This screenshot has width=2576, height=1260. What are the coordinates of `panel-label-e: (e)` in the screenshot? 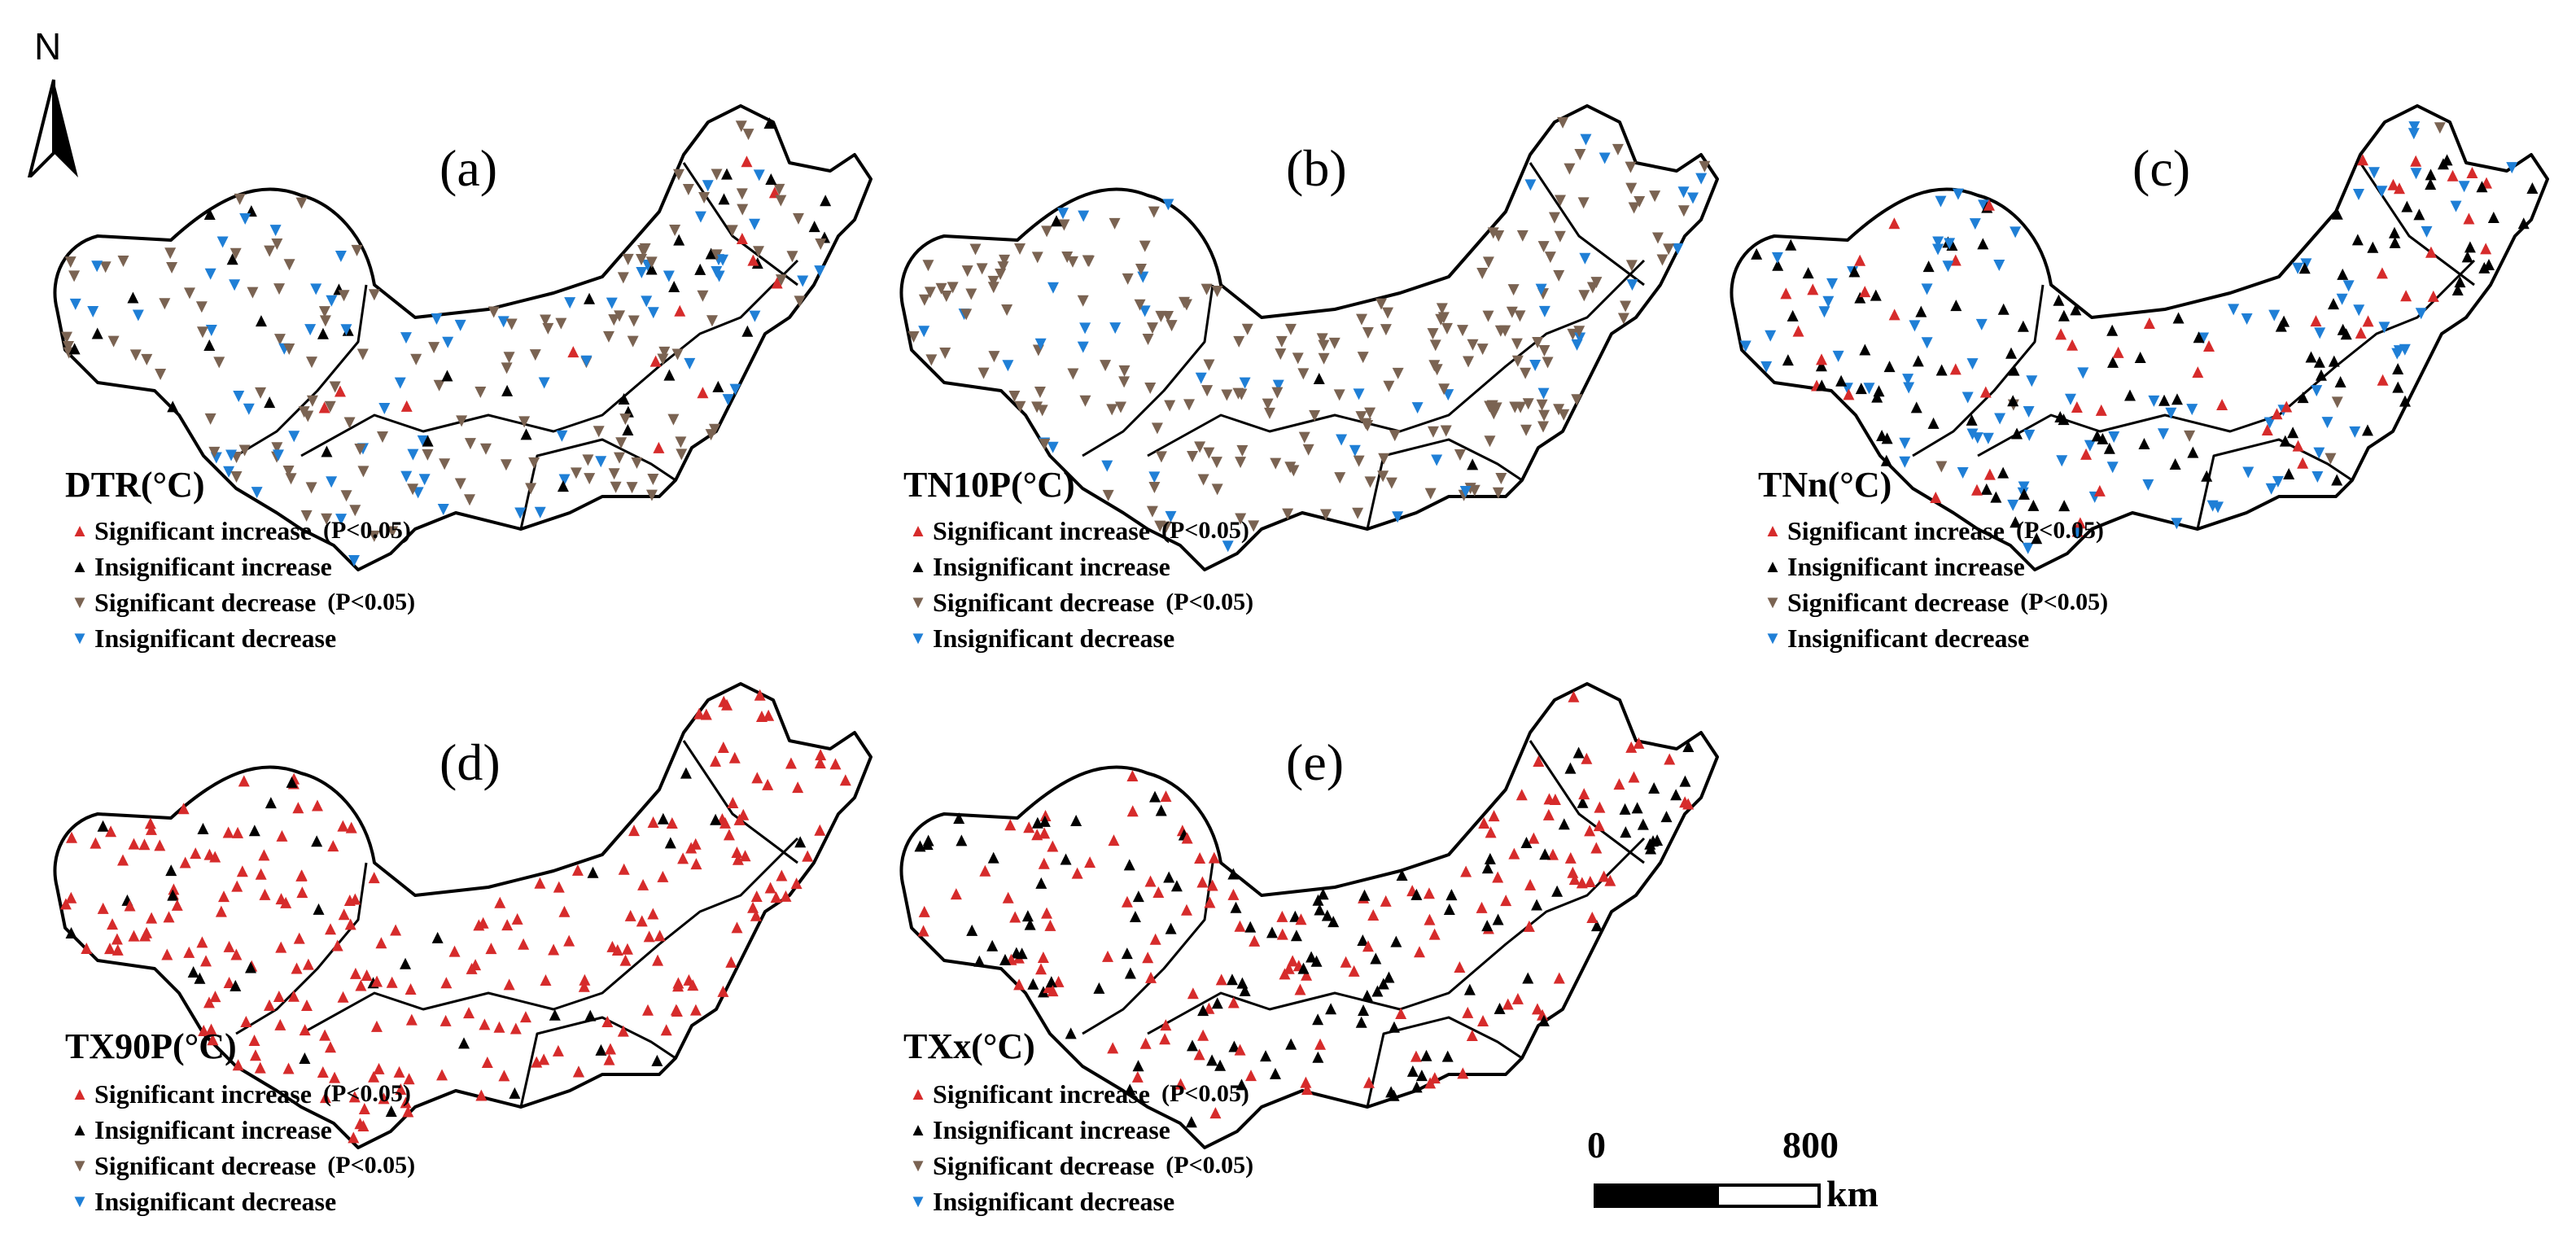 It's located at (1315, 762).